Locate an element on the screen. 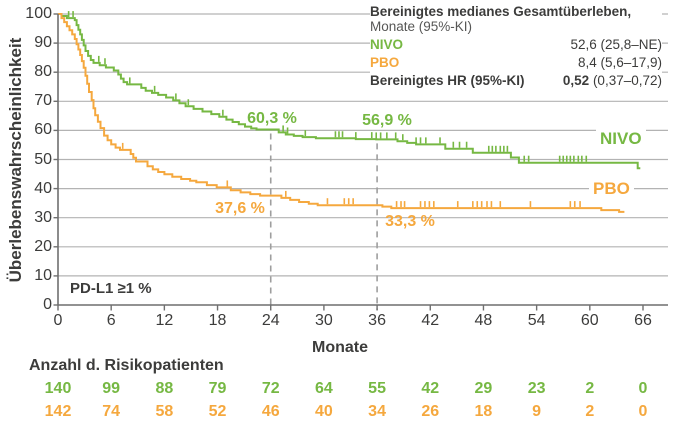  y-tick-label: 80 is located at coordinates (43, 72).